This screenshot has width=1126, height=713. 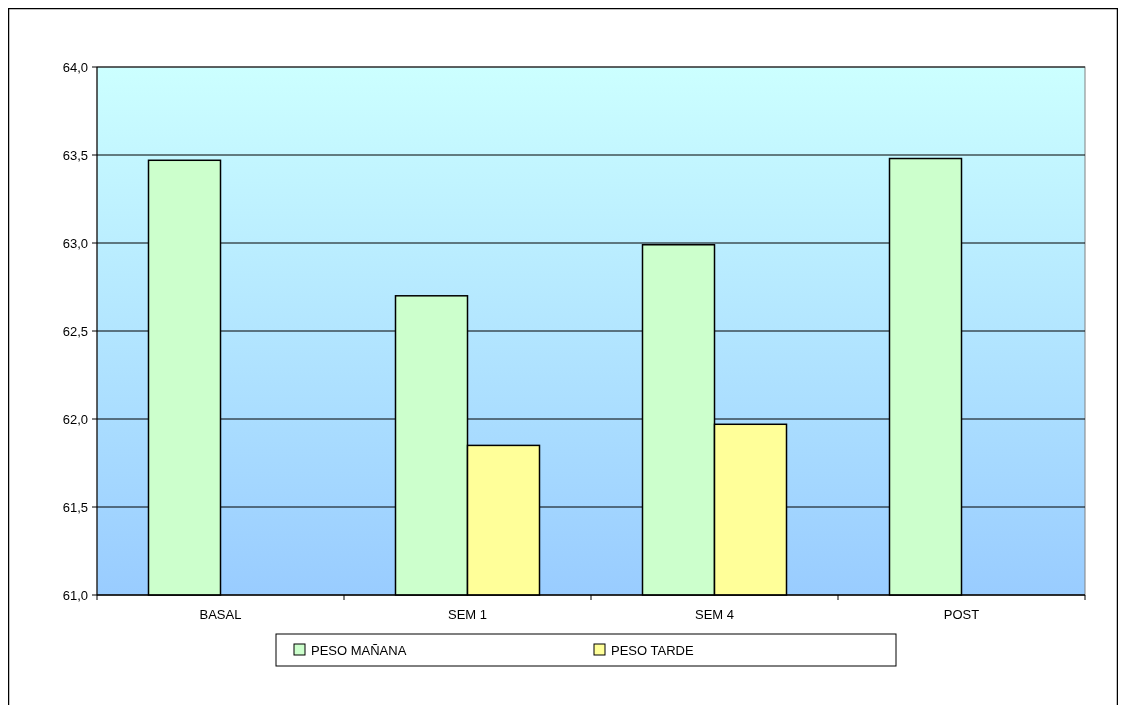 I want to click on y-tick-label: 61,0, so click(x=75, y=595).